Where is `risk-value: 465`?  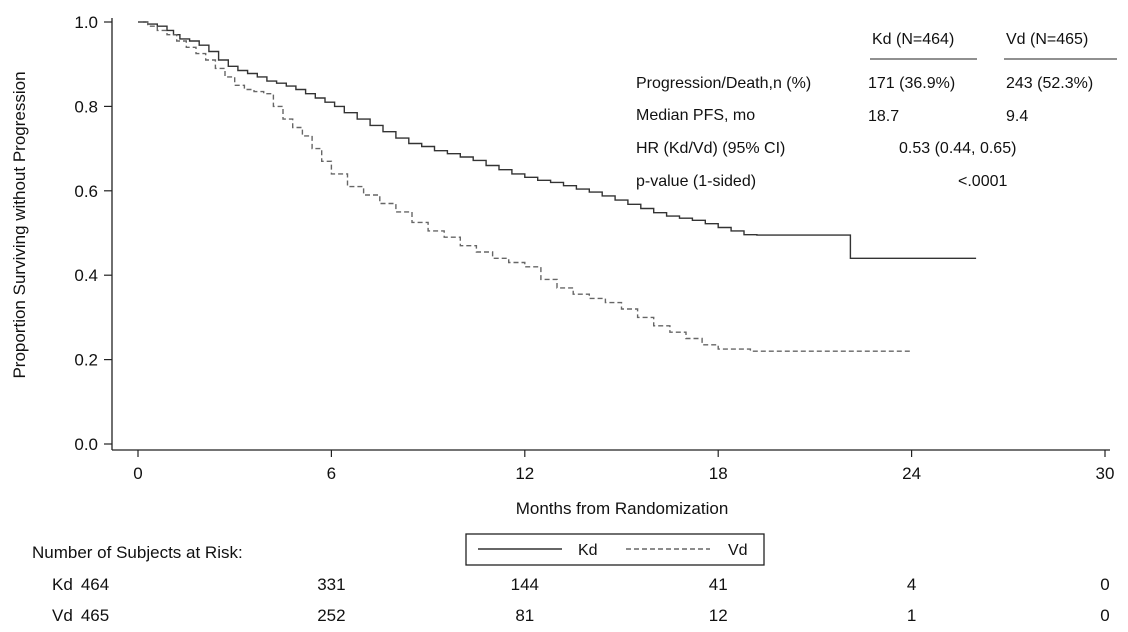 risk-value: 465 is located at coordinates (95, 615).